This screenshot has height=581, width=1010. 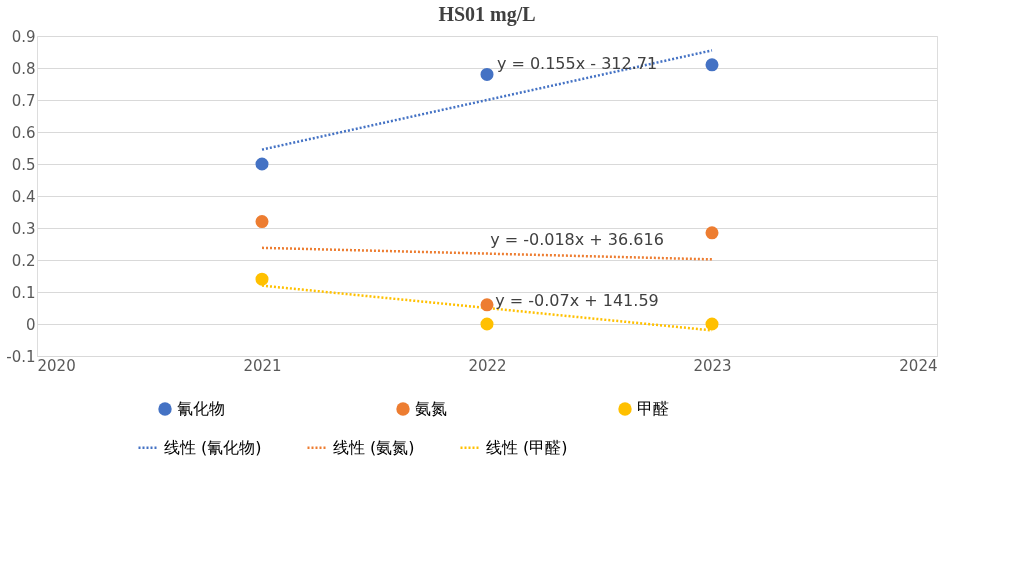 I want to click on chart-title: HS01 mg/L, so click(x=487, y=14).